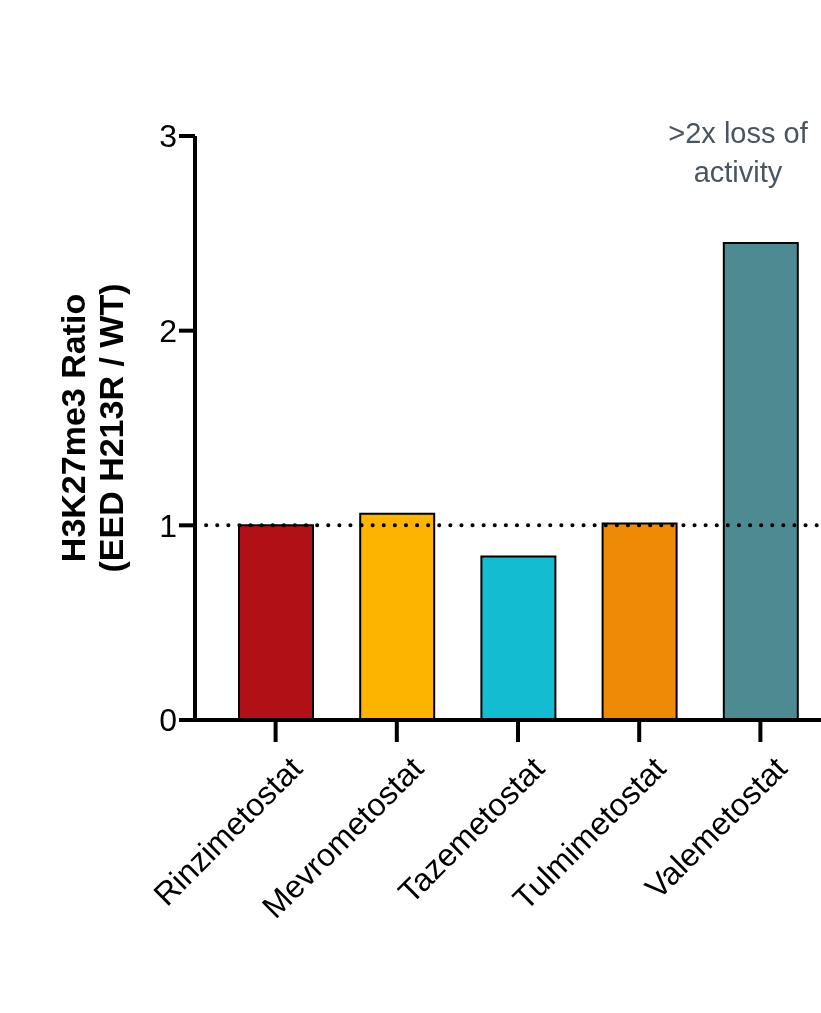 Image resolution: width=821 pixels, height=1013 pixels. What do you see at coordinates (168, 720) in the screenshot?
I see `y-tick-label: 0` at bounding box center [168, 720].